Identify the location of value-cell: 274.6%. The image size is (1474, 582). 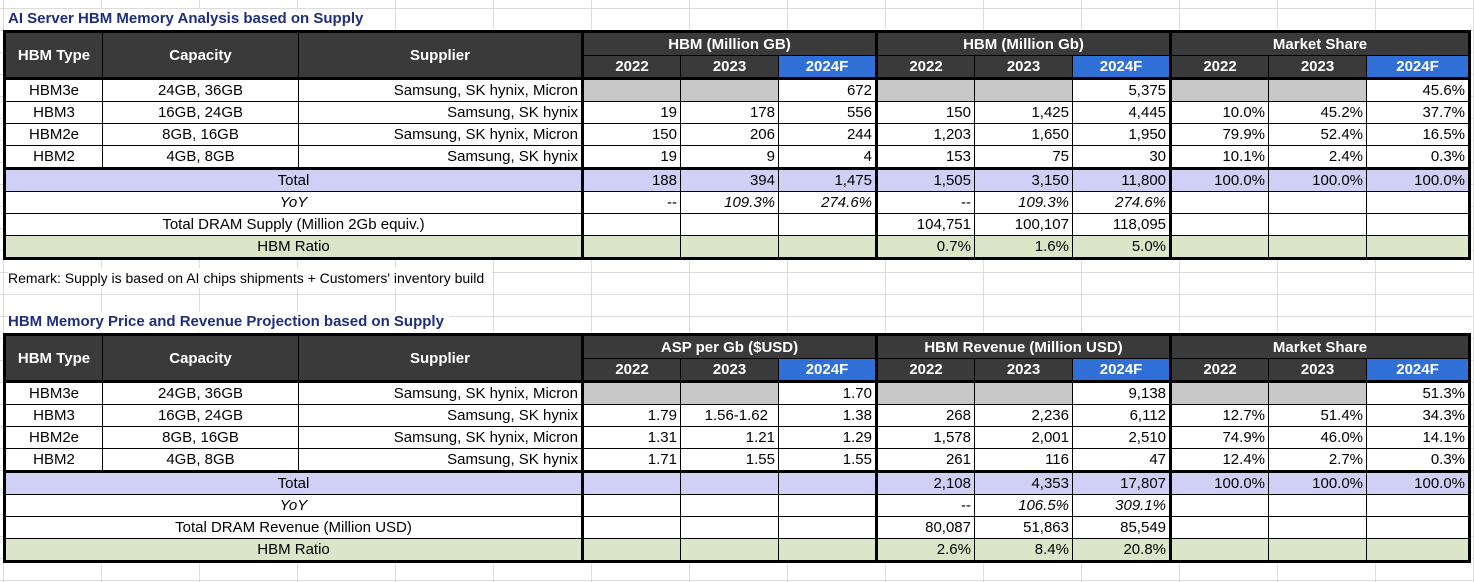
(1121, 202).